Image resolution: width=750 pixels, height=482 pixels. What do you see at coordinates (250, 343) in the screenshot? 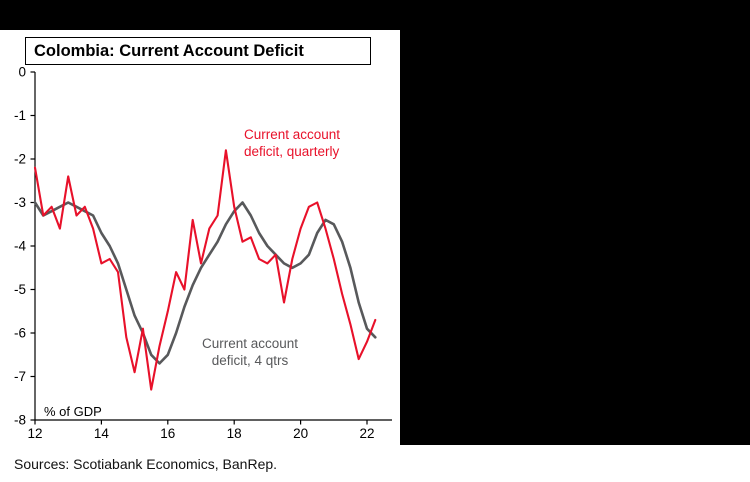
I see `legend-4qtrs-line1: Current account` at bounding box center [250, 343].